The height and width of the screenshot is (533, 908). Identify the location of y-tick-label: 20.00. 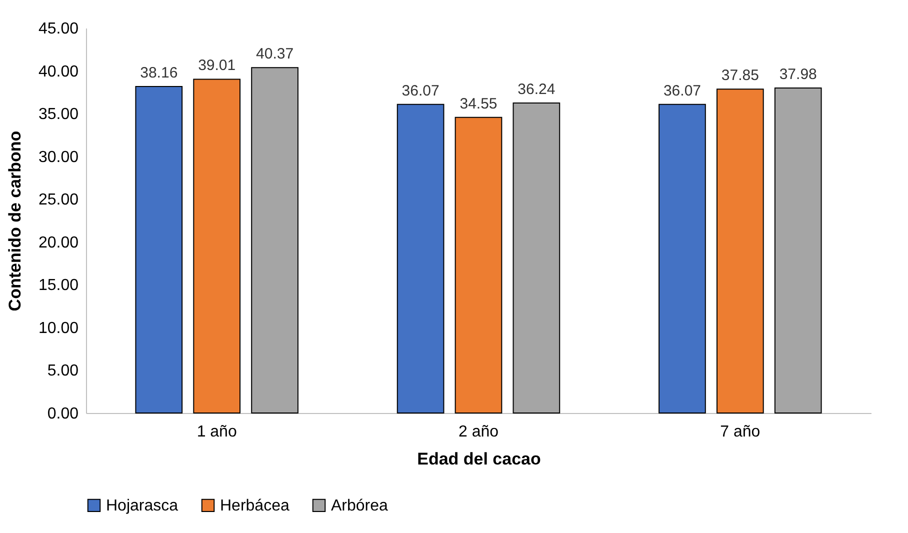
(58, 243).